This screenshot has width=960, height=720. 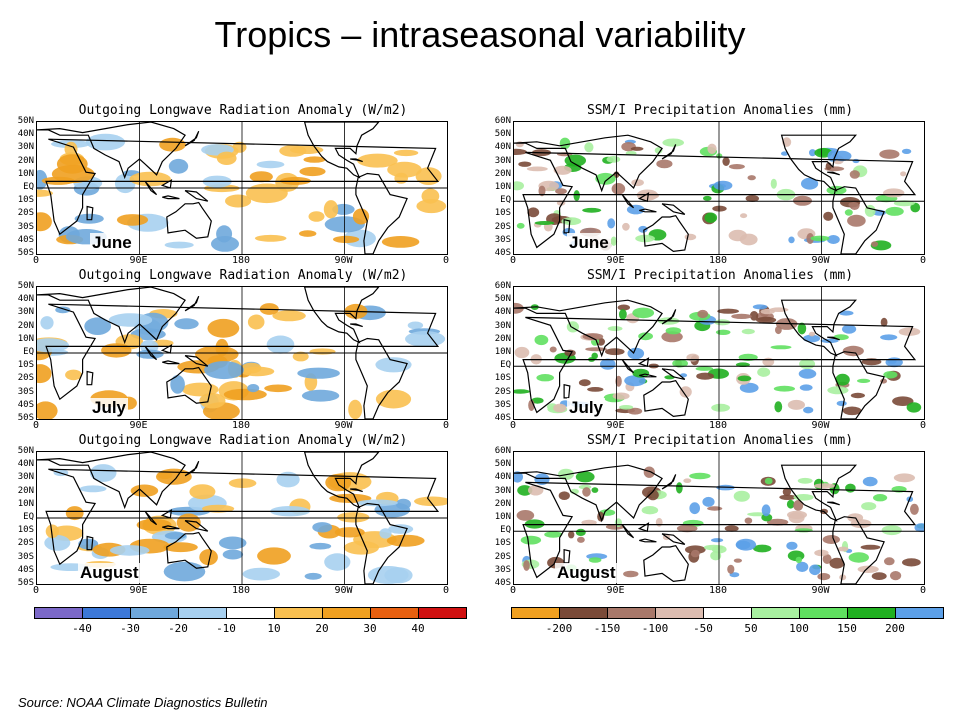 What do you see at coordinates (109, 408) in the screenshot?
I see `month-label: July` at bounding box center [109, 408].